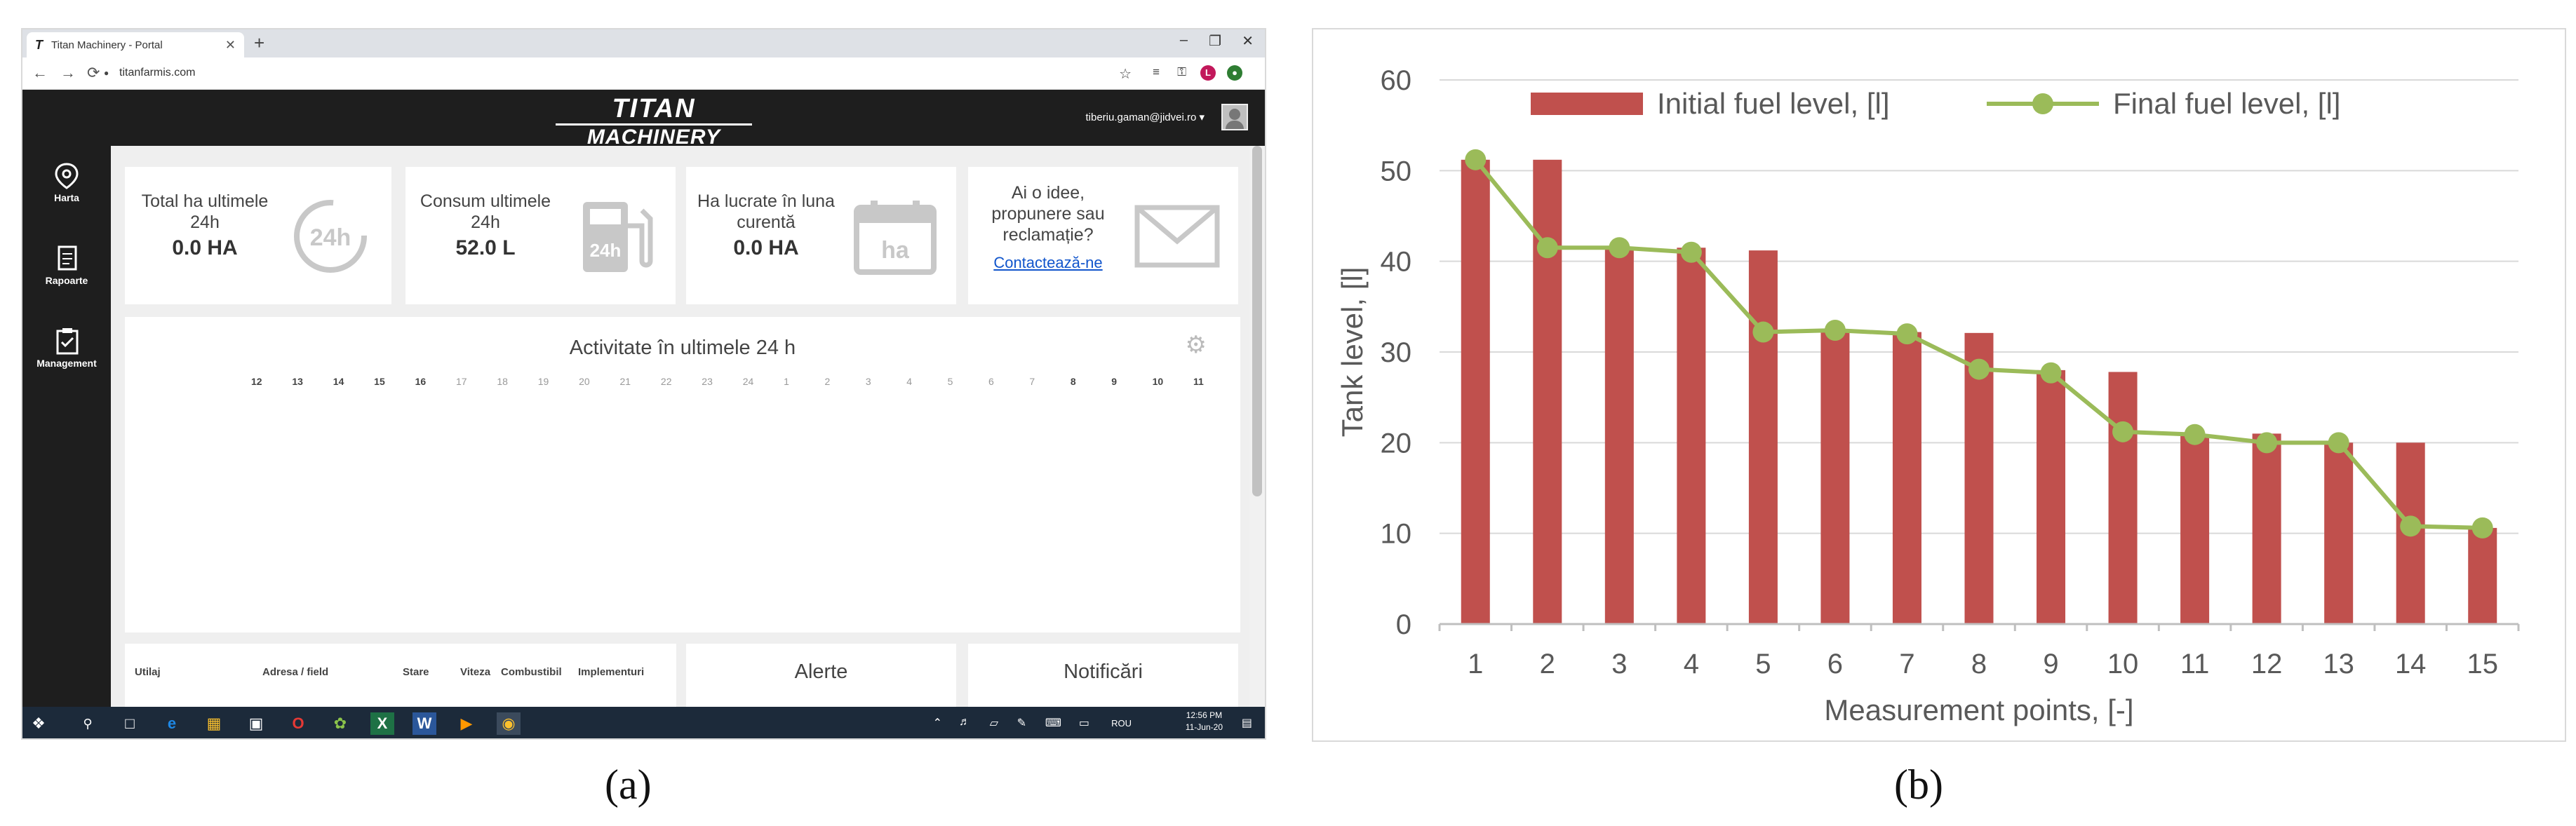 The height and width of the screenshot is (826, 2576). Describe the element at coordinates (1257, 321) in the screenshot. I see `scrollbar-thumb` at that location.